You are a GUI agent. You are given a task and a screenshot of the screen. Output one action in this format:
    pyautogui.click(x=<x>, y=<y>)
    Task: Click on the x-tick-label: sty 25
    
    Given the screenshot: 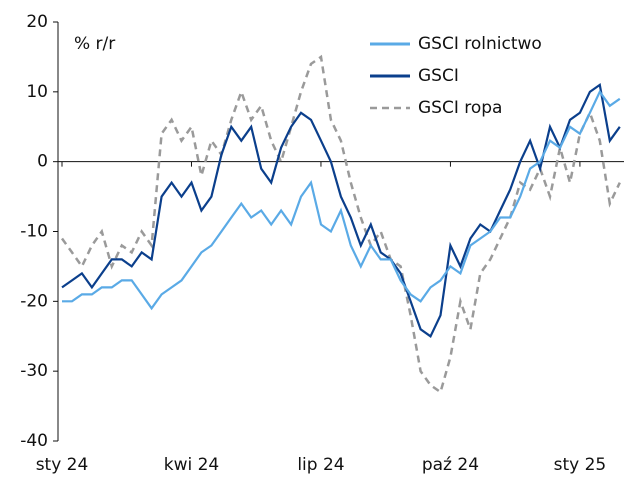 What is the action you would take?
    pyautogui.click(x=580, y=465)
    